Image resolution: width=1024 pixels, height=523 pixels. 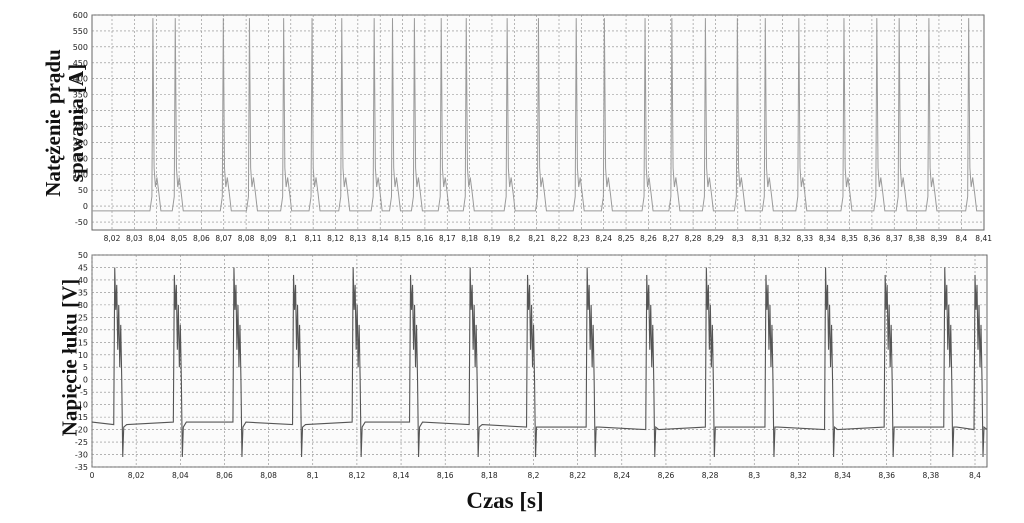 What do you see at coordinates (83, 267) in the screenshot?
I see `voltage-y-tick-label: 45` at bounding box center [83, 267].